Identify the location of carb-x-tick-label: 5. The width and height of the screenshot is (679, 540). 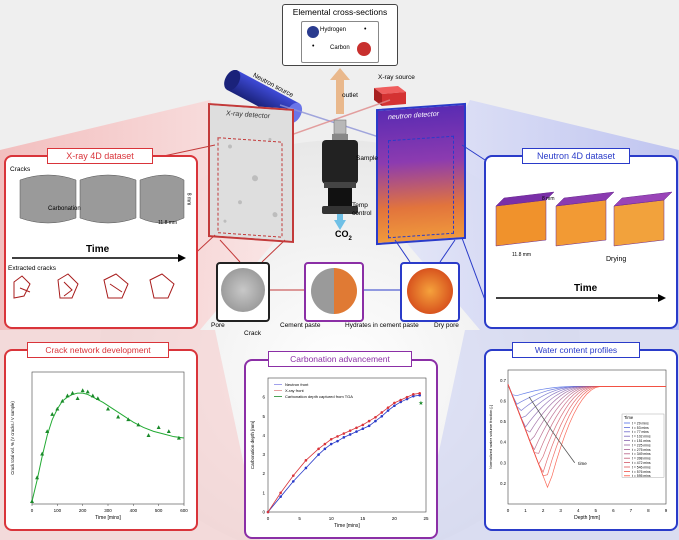
(299, 518).